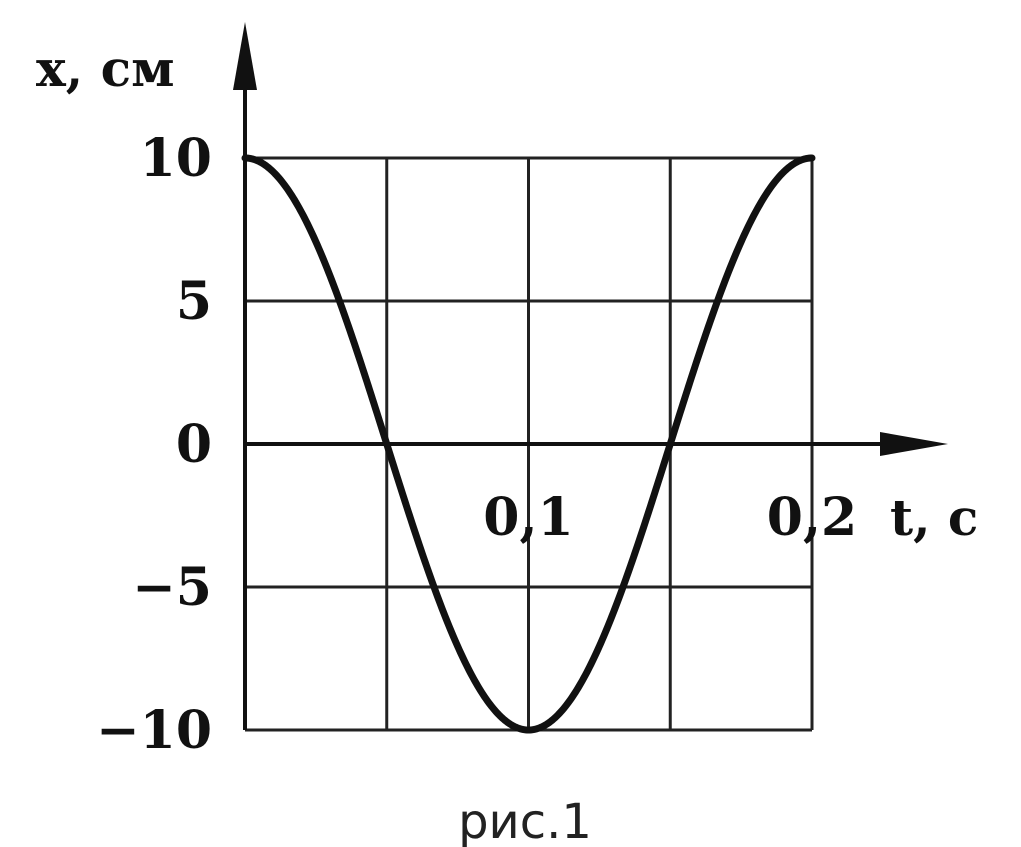 Image resolution: width=1021 pixels, height=847 pixels. What do you see at coordinates (172, 587) in the screenshot?
I see `y-tick-label: −5` at bounding box center [172, 587].